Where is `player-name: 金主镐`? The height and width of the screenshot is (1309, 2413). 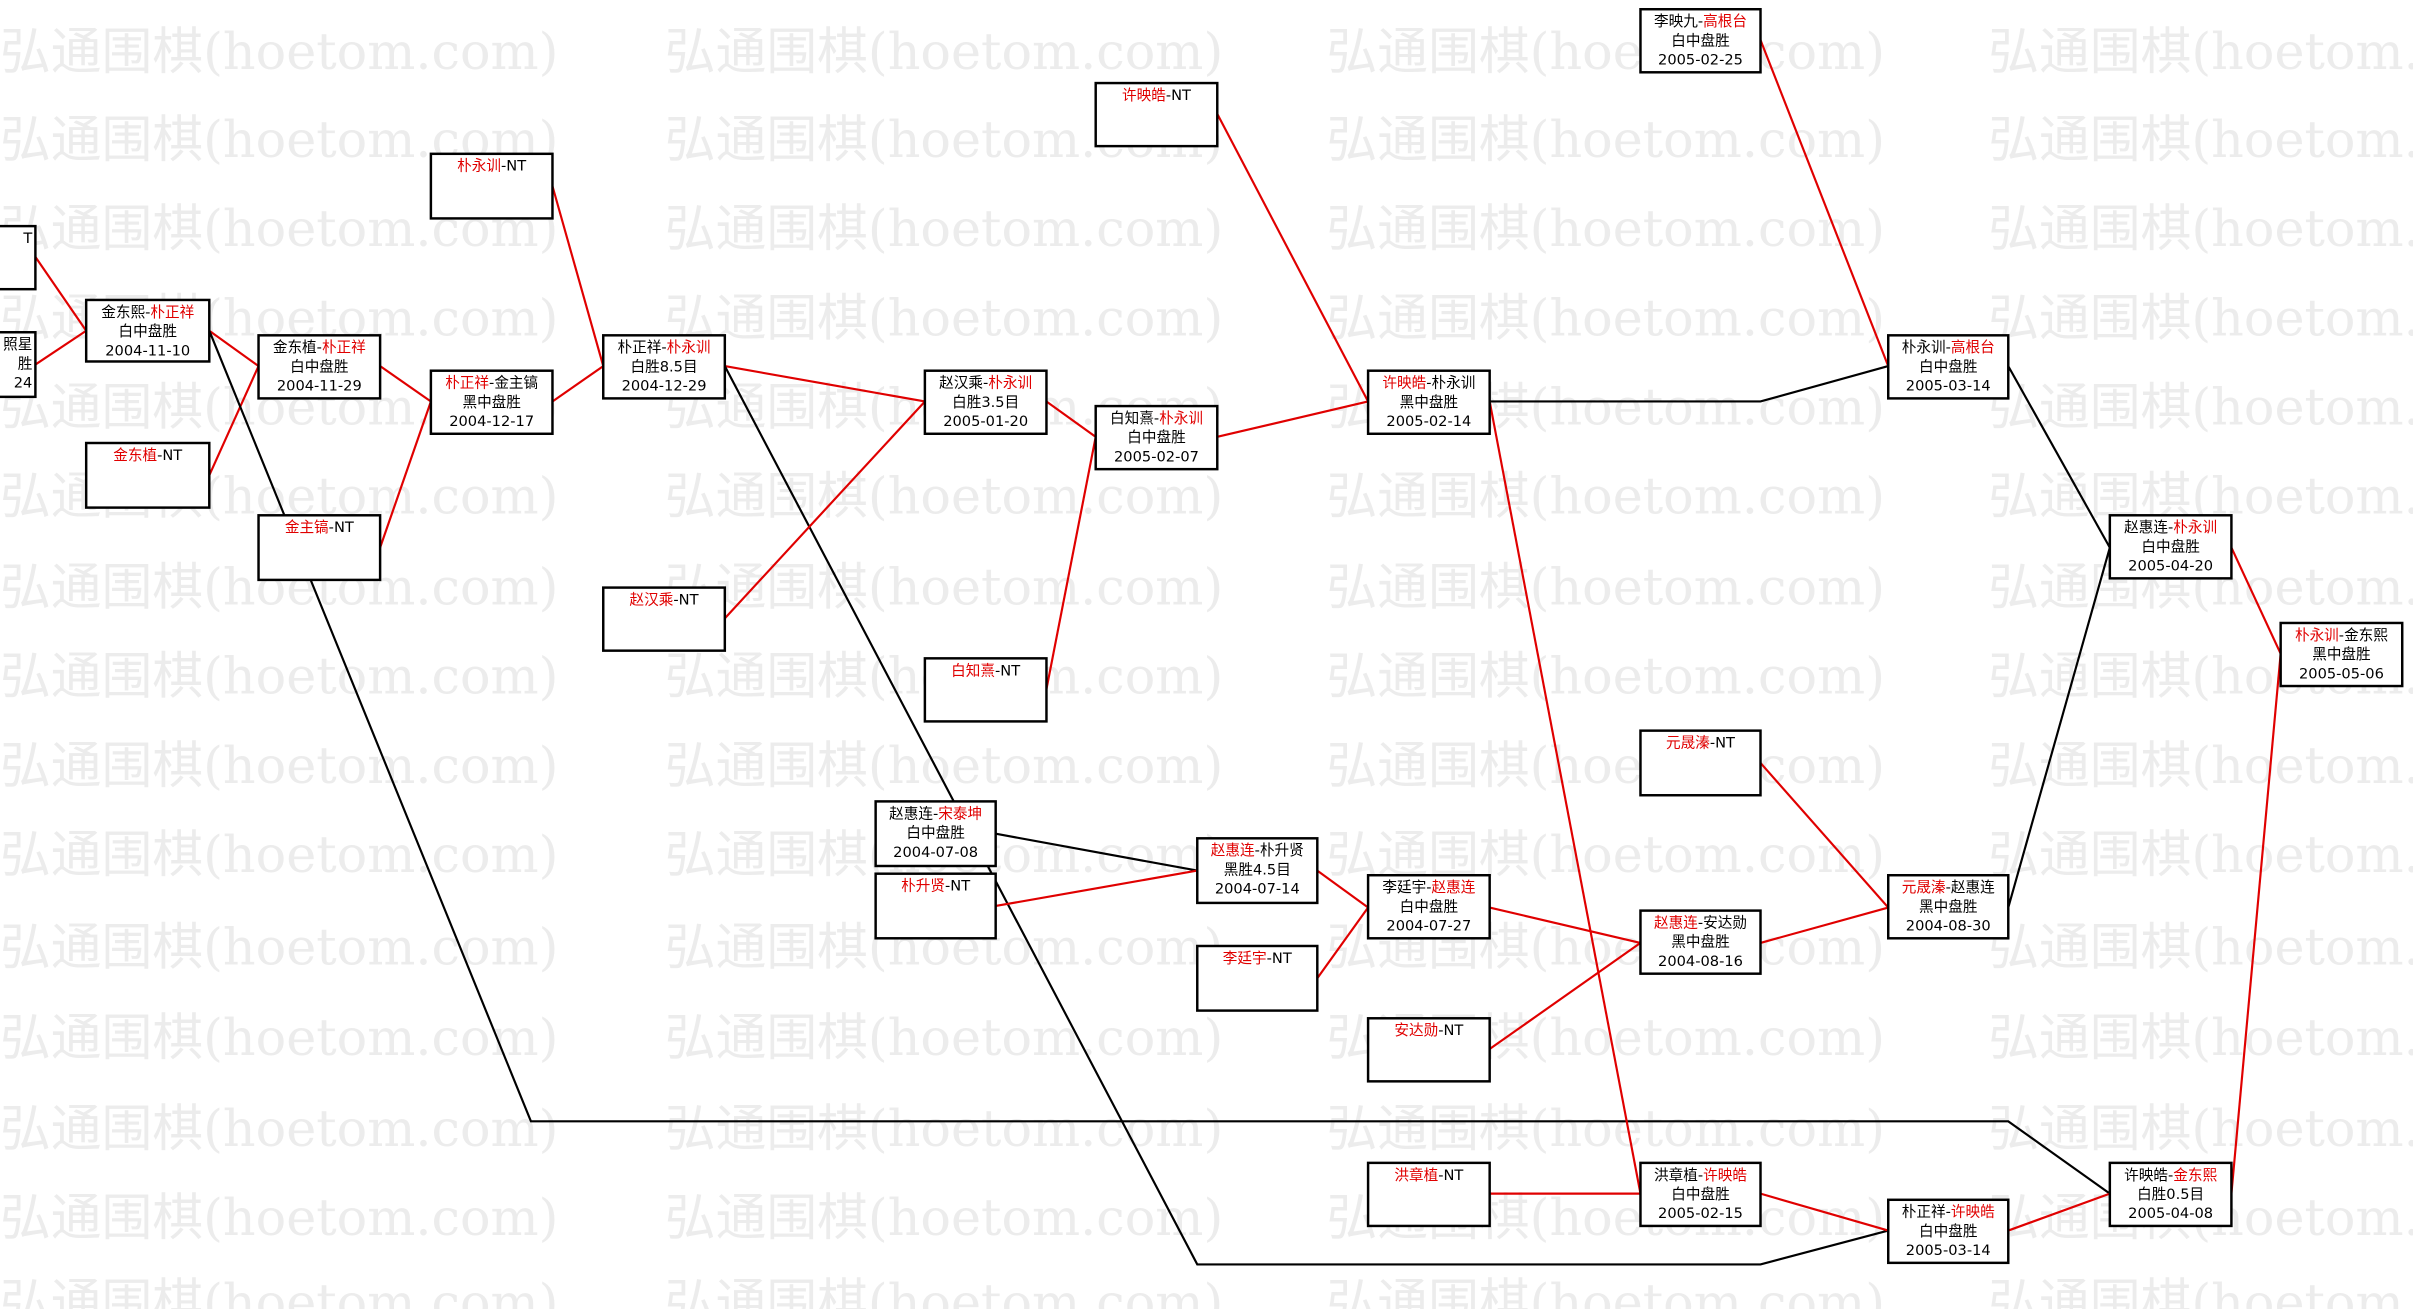 player-name: 金主镐 is located at coordinates (307, 527).